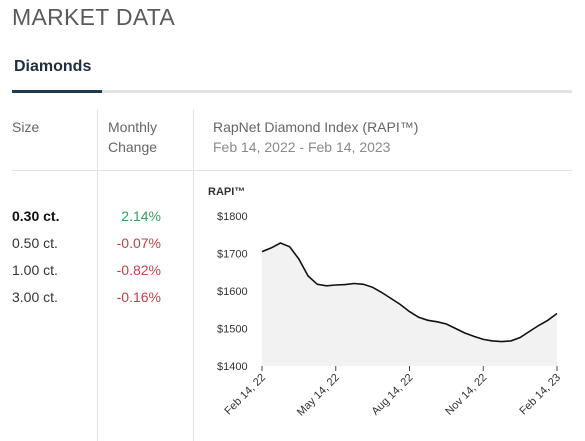 This screenshot has width=585, height=441. What do you see at coordinates (36, 216) in the screenshot?
I see `row-size: 0.30 ct.` at bounding box center [36, 216].